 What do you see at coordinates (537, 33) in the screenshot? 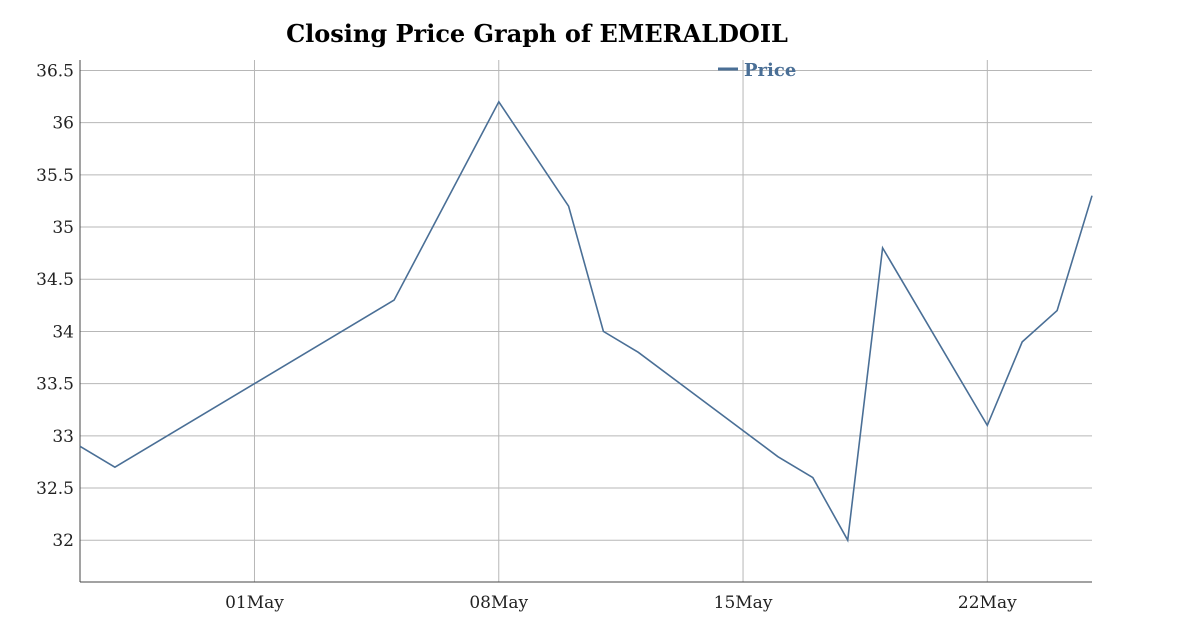
I see `chart-title: Closing Price Graph of EMERALDOIL` at bounding box center [537, 33].